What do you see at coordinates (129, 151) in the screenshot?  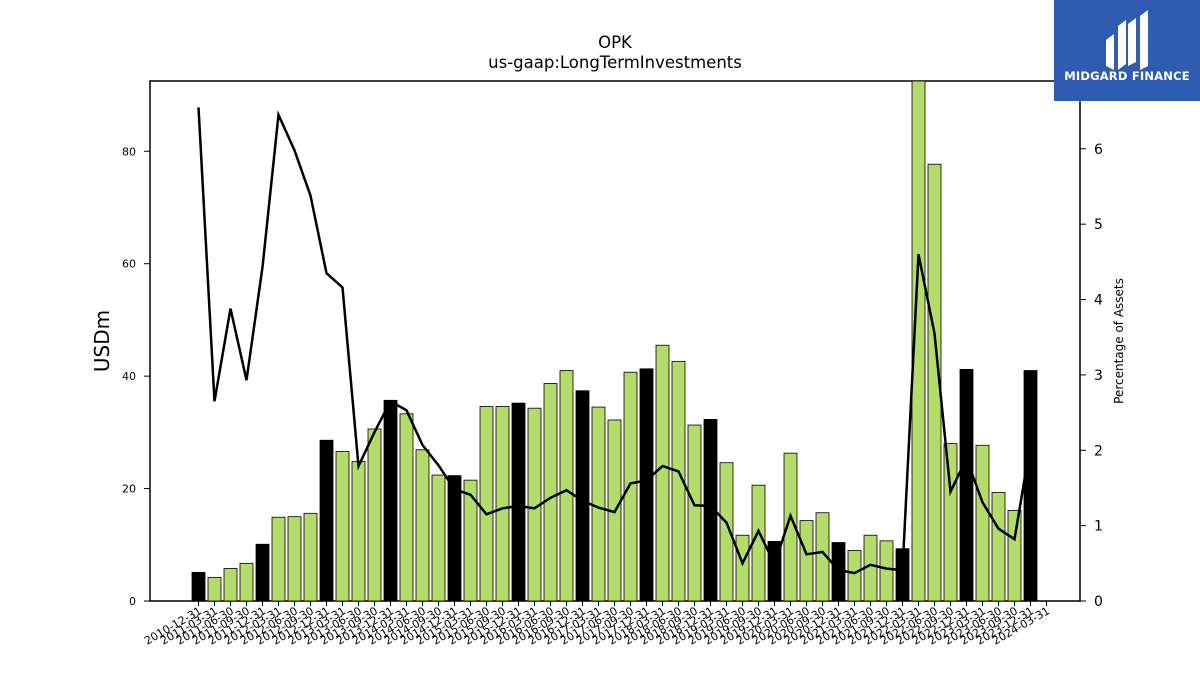 I see `y-tick-label: 80` at bounding box center [129, 151].